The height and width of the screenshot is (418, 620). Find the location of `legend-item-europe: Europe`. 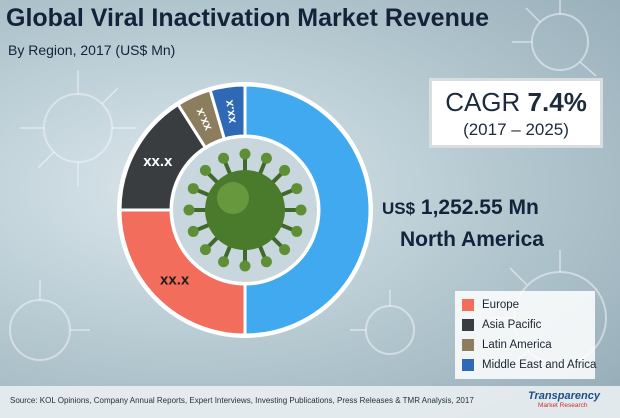

legend-item-europe: Europe is located at coordinates (524, 305).